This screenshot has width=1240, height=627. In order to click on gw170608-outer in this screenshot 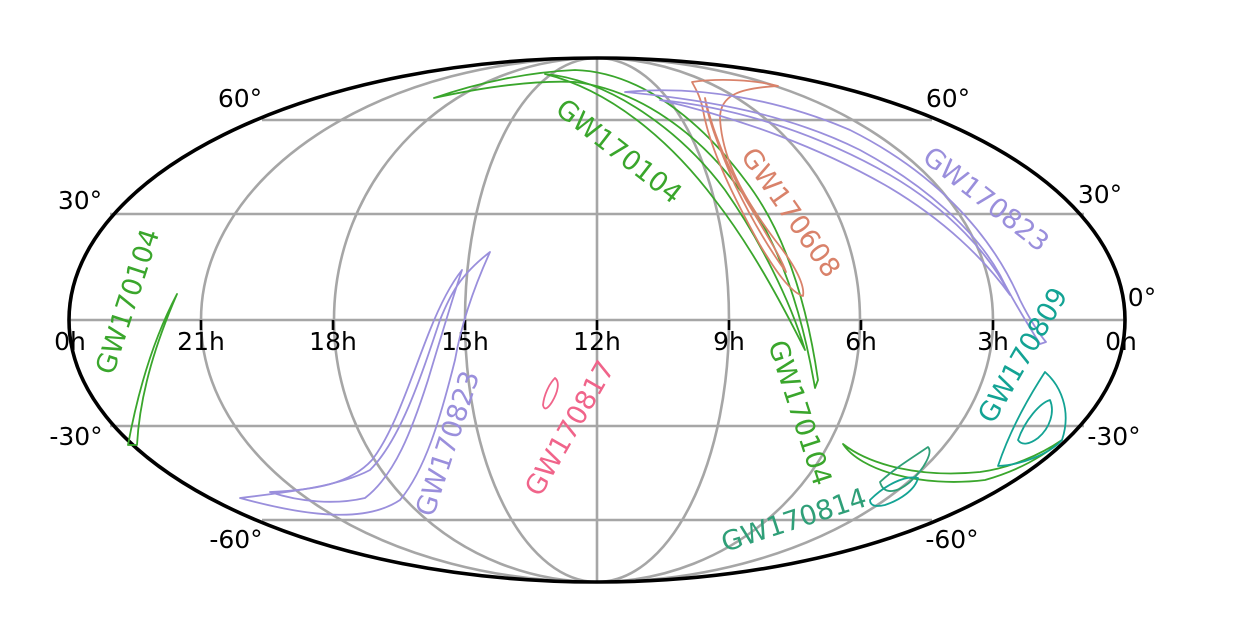, I will do `click(748, 188)`.